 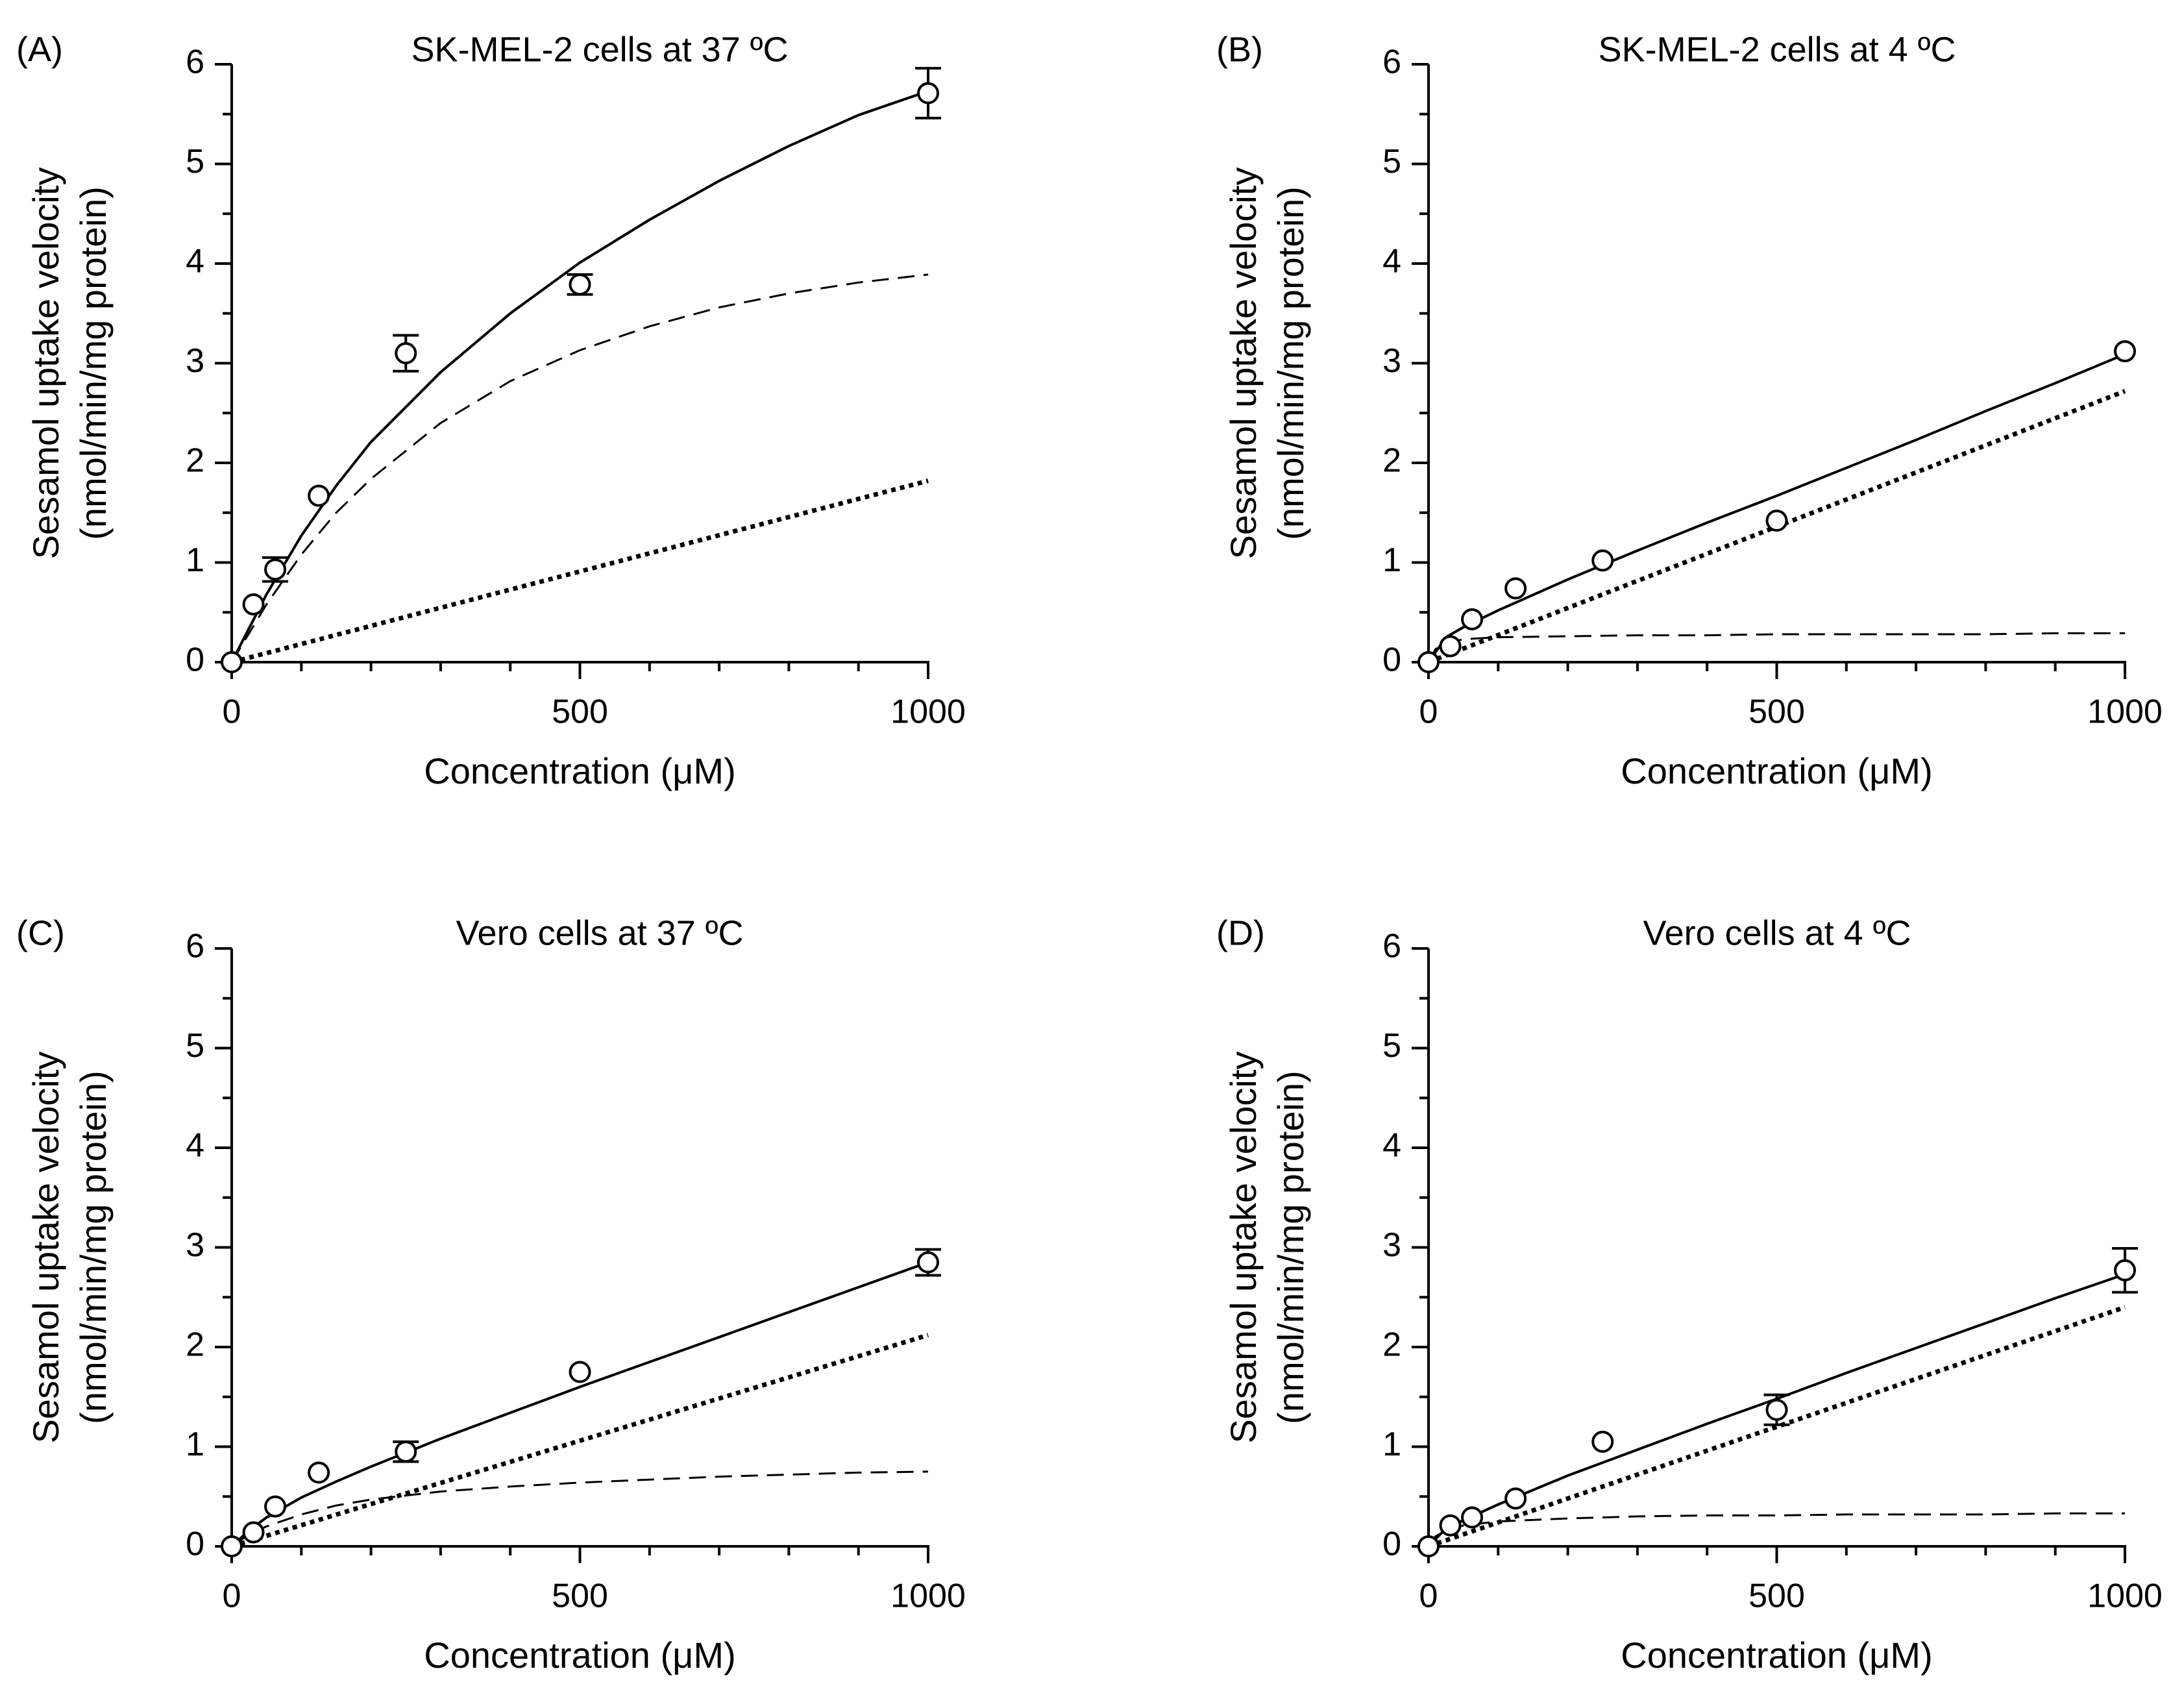 I want to click on chart-title: Vero cells at 4 ºC, so click(x=1777, y=932).